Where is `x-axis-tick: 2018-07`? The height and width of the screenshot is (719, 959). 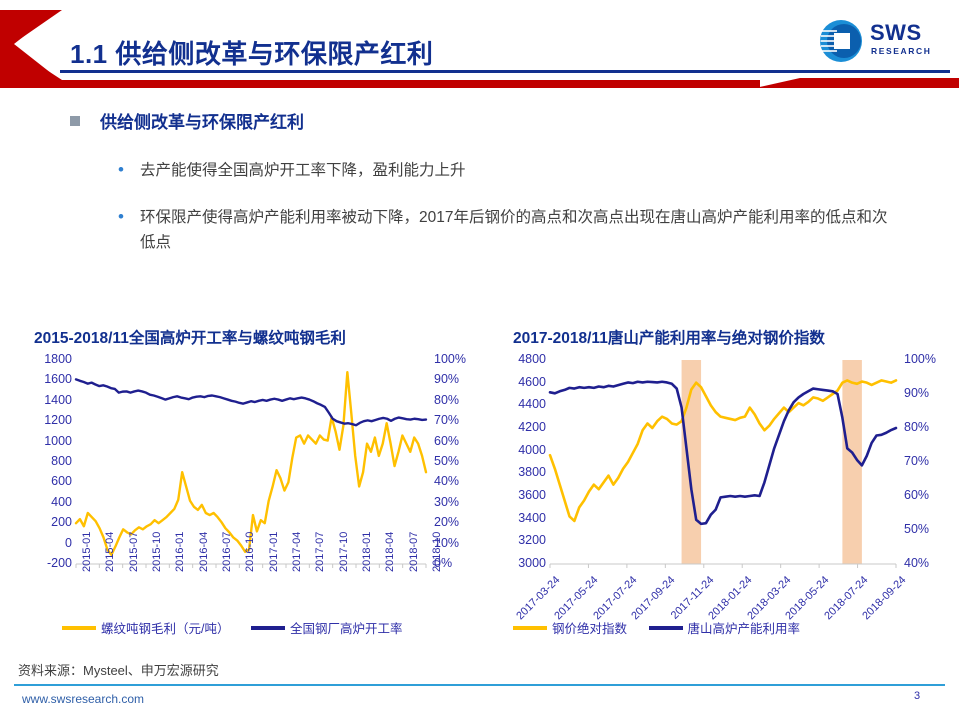
x-axis-tick: 2018-07 is located at coordinates (413, 551).